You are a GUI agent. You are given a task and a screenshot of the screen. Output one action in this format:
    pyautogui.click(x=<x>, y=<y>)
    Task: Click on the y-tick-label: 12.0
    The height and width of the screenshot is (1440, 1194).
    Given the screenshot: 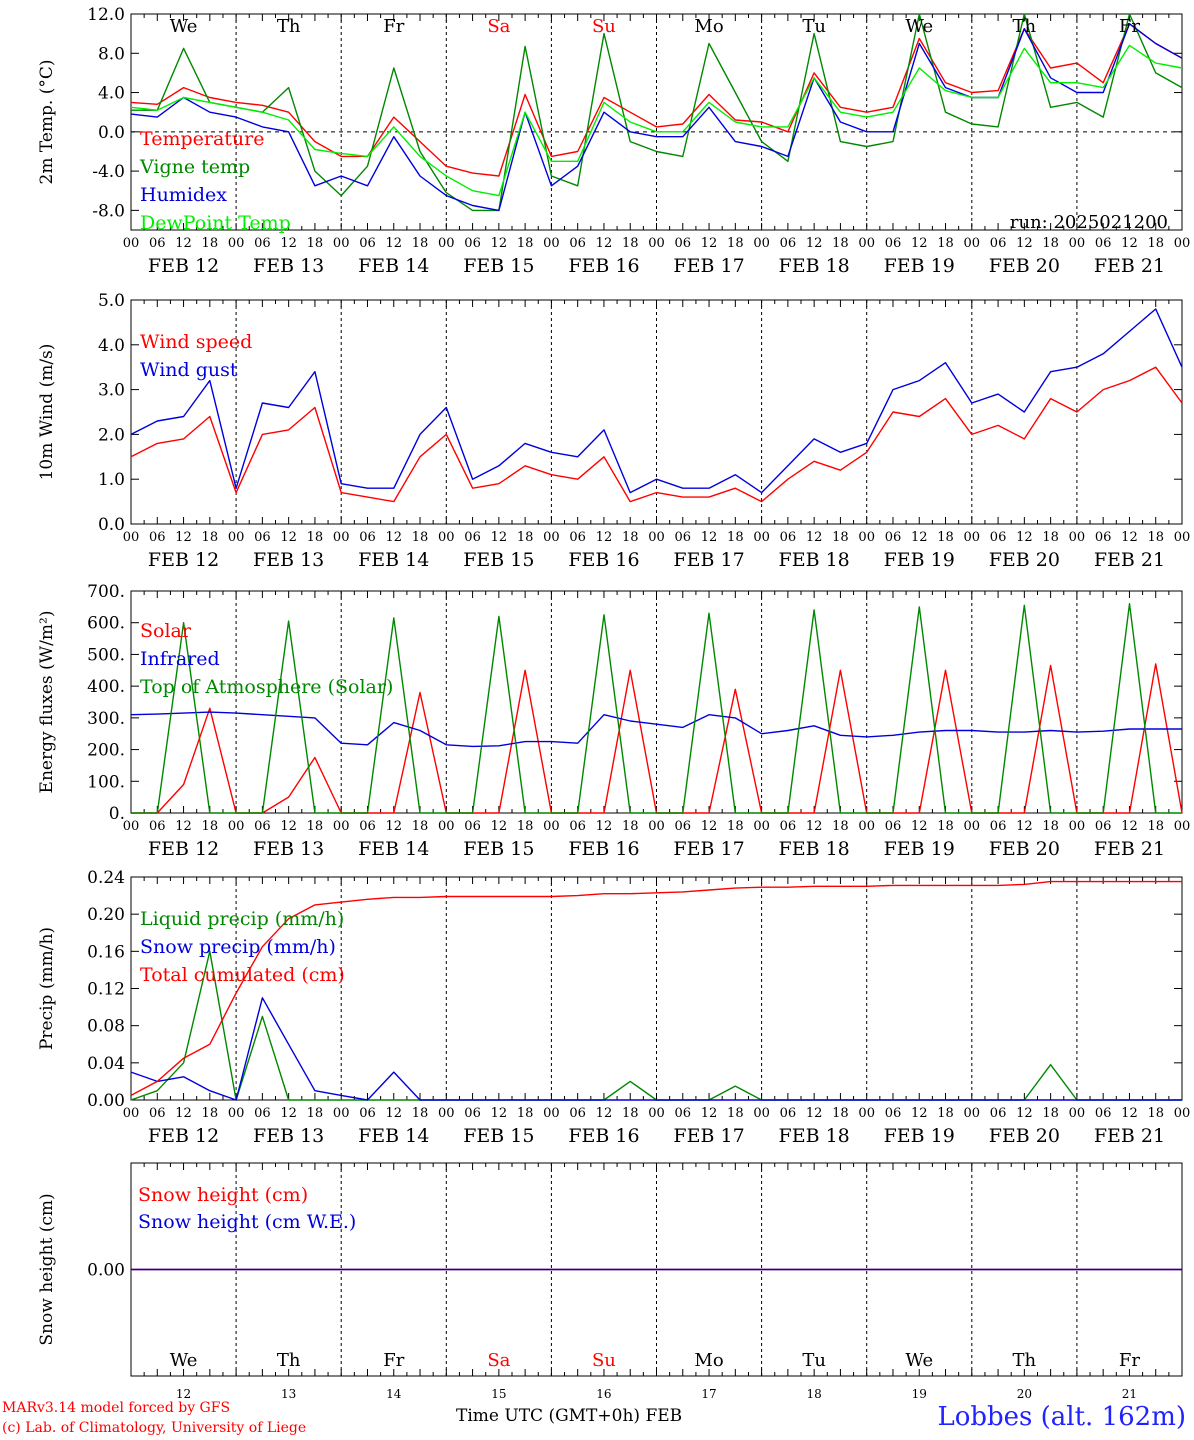 What is the action you would take?
    pyautogui.click(x=106, y=15)
    